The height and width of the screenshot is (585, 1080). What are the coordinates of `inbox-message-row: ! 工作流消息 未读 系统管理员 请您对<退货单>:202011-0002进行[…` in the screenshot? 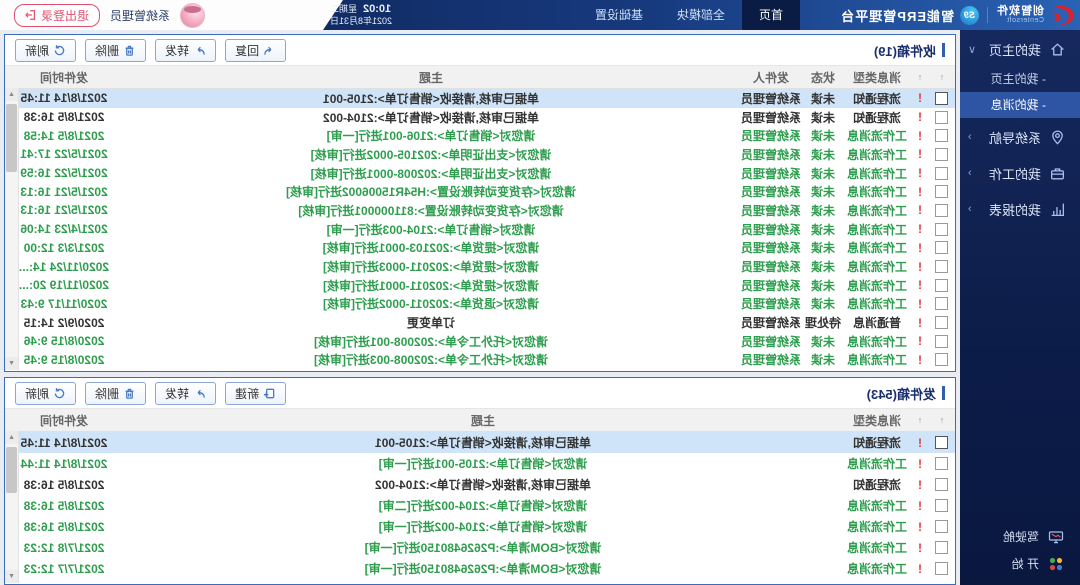 It's located at (480, 304).